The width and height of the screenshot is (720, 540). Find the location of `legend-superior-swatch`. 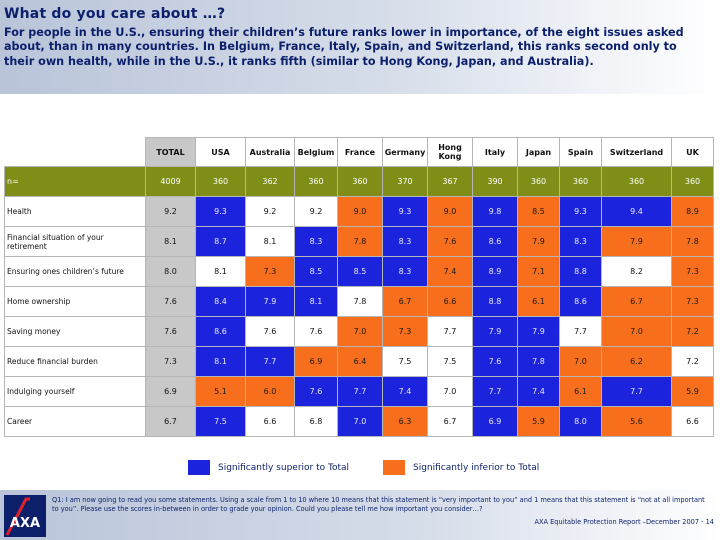

legend-superior-swatch is located at coordinates (199, 467).